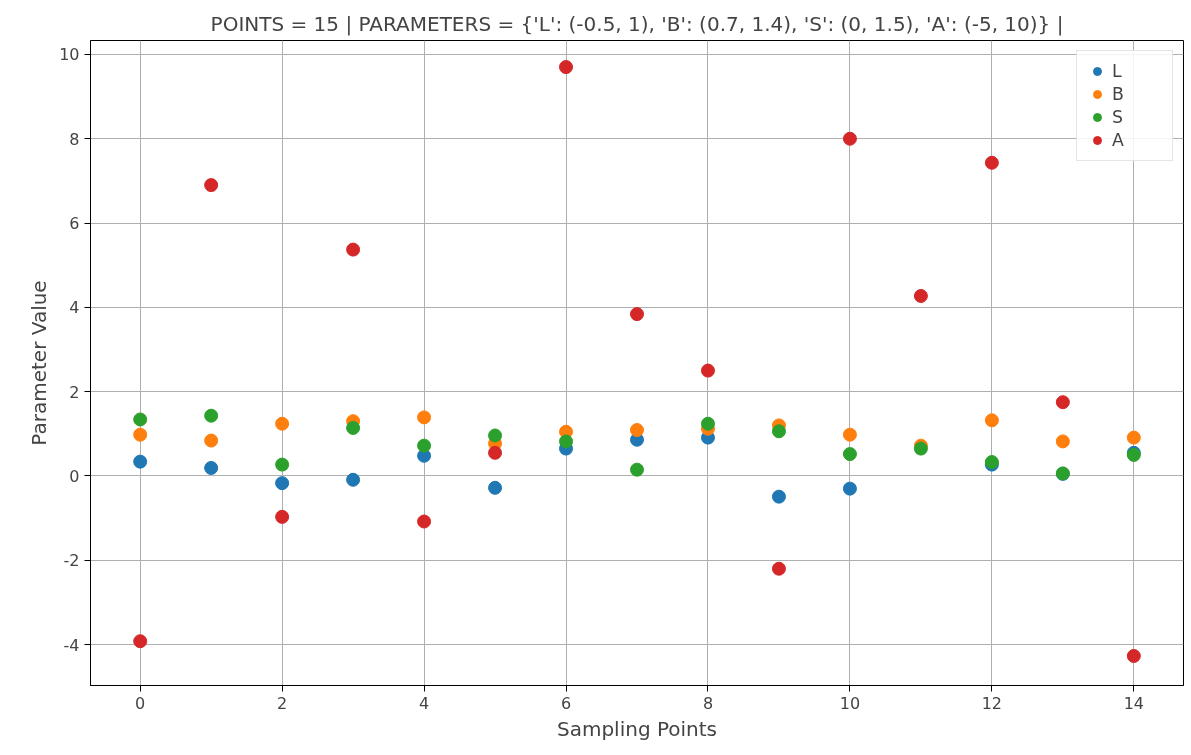  What do you see at coordinates (1133, 703) in the screenshot?
I see `x-tick-label: 14` at bounding box center [1133, 703].